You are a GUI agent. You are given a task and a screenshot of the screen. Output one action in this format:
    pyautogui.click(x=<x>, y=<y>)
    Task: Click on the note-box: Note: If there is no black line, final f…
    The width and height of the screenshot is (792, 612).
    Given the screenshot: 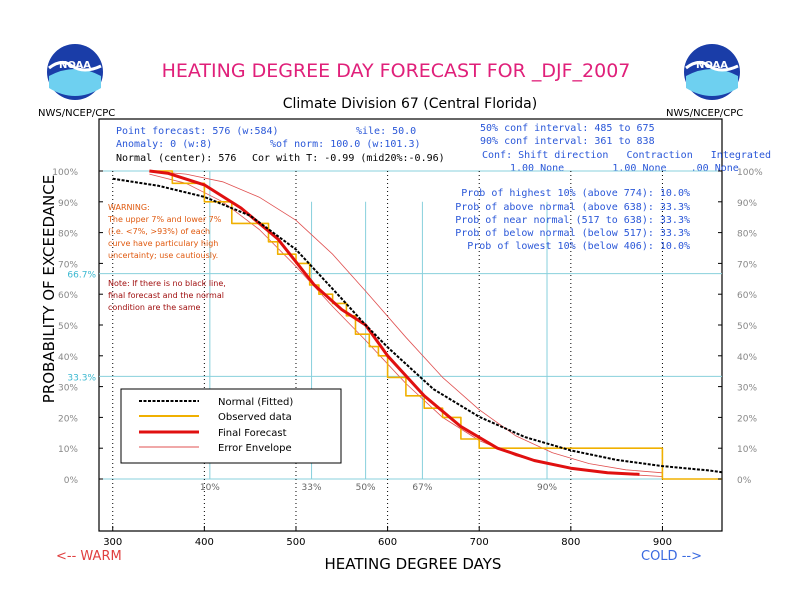 What is the action you would take?
    pyautogui.click(x=167, y=295)
    